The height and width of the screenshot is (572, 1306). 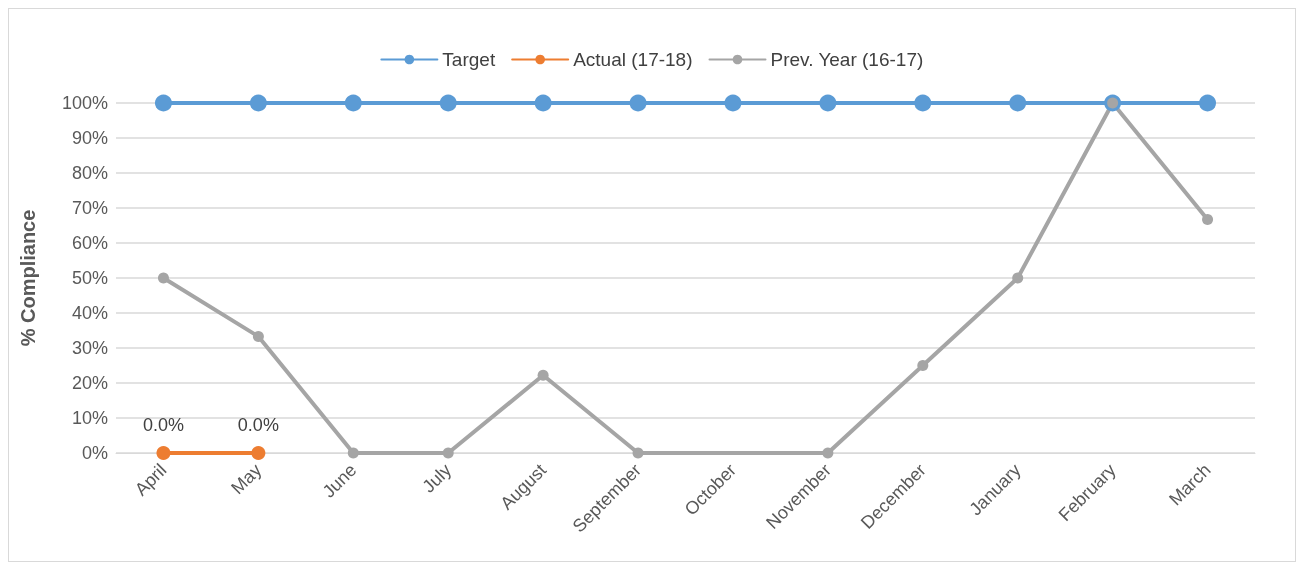 What do you see at coordinates (89, 383) in the screenshot?
I see `y-tick-label: 20%` at bounding box center [89, 383].